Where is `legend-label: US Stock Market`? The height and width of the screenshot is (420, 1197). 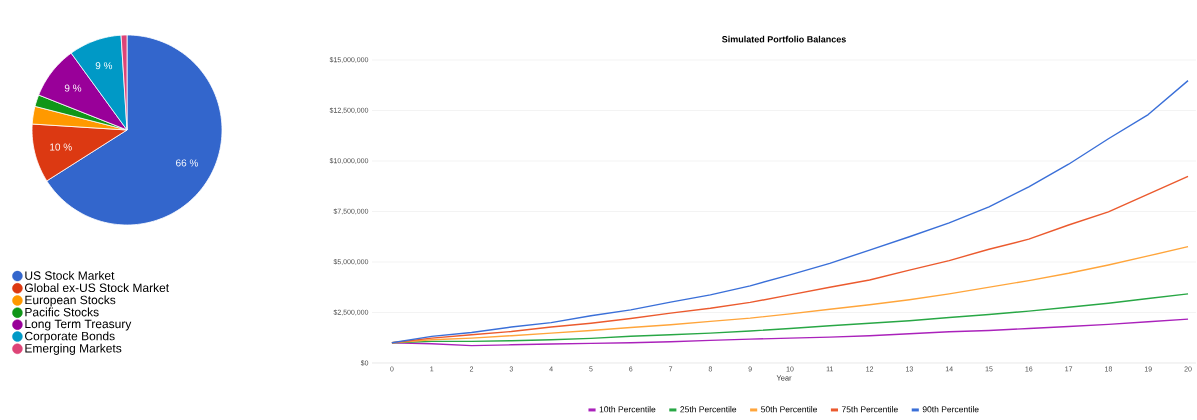 legend-label: US Stock Market is located at coordinates (70, 275).